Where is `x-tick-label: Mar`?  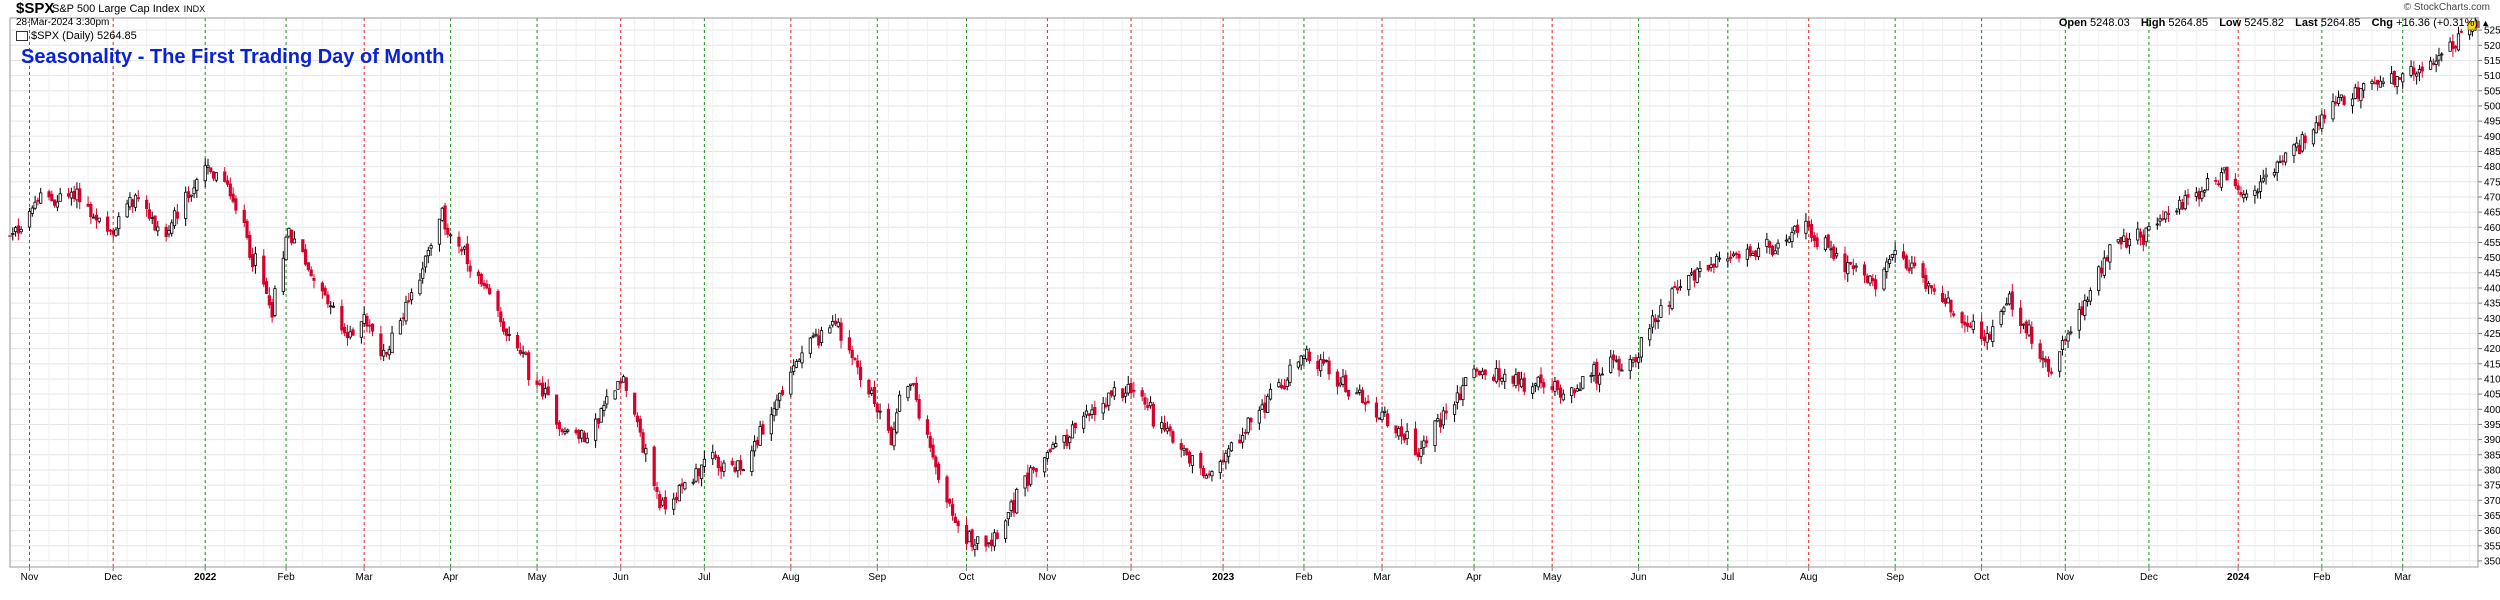
x-tick-label: Mar is located at coordinates (365, 577).